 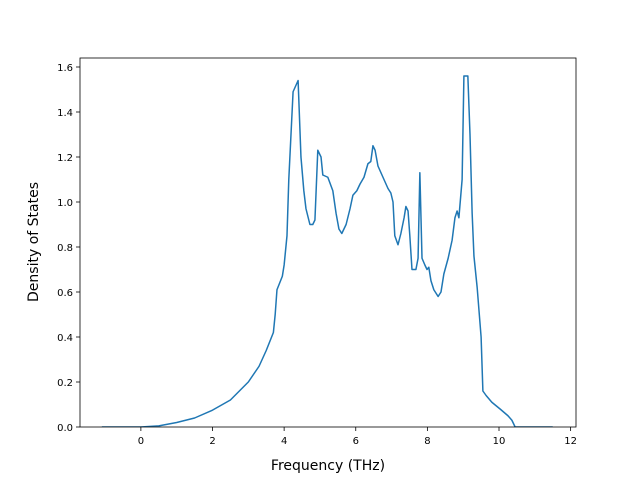 I want to click on y-tick-label: 0.6, so click(x=65, y=293).